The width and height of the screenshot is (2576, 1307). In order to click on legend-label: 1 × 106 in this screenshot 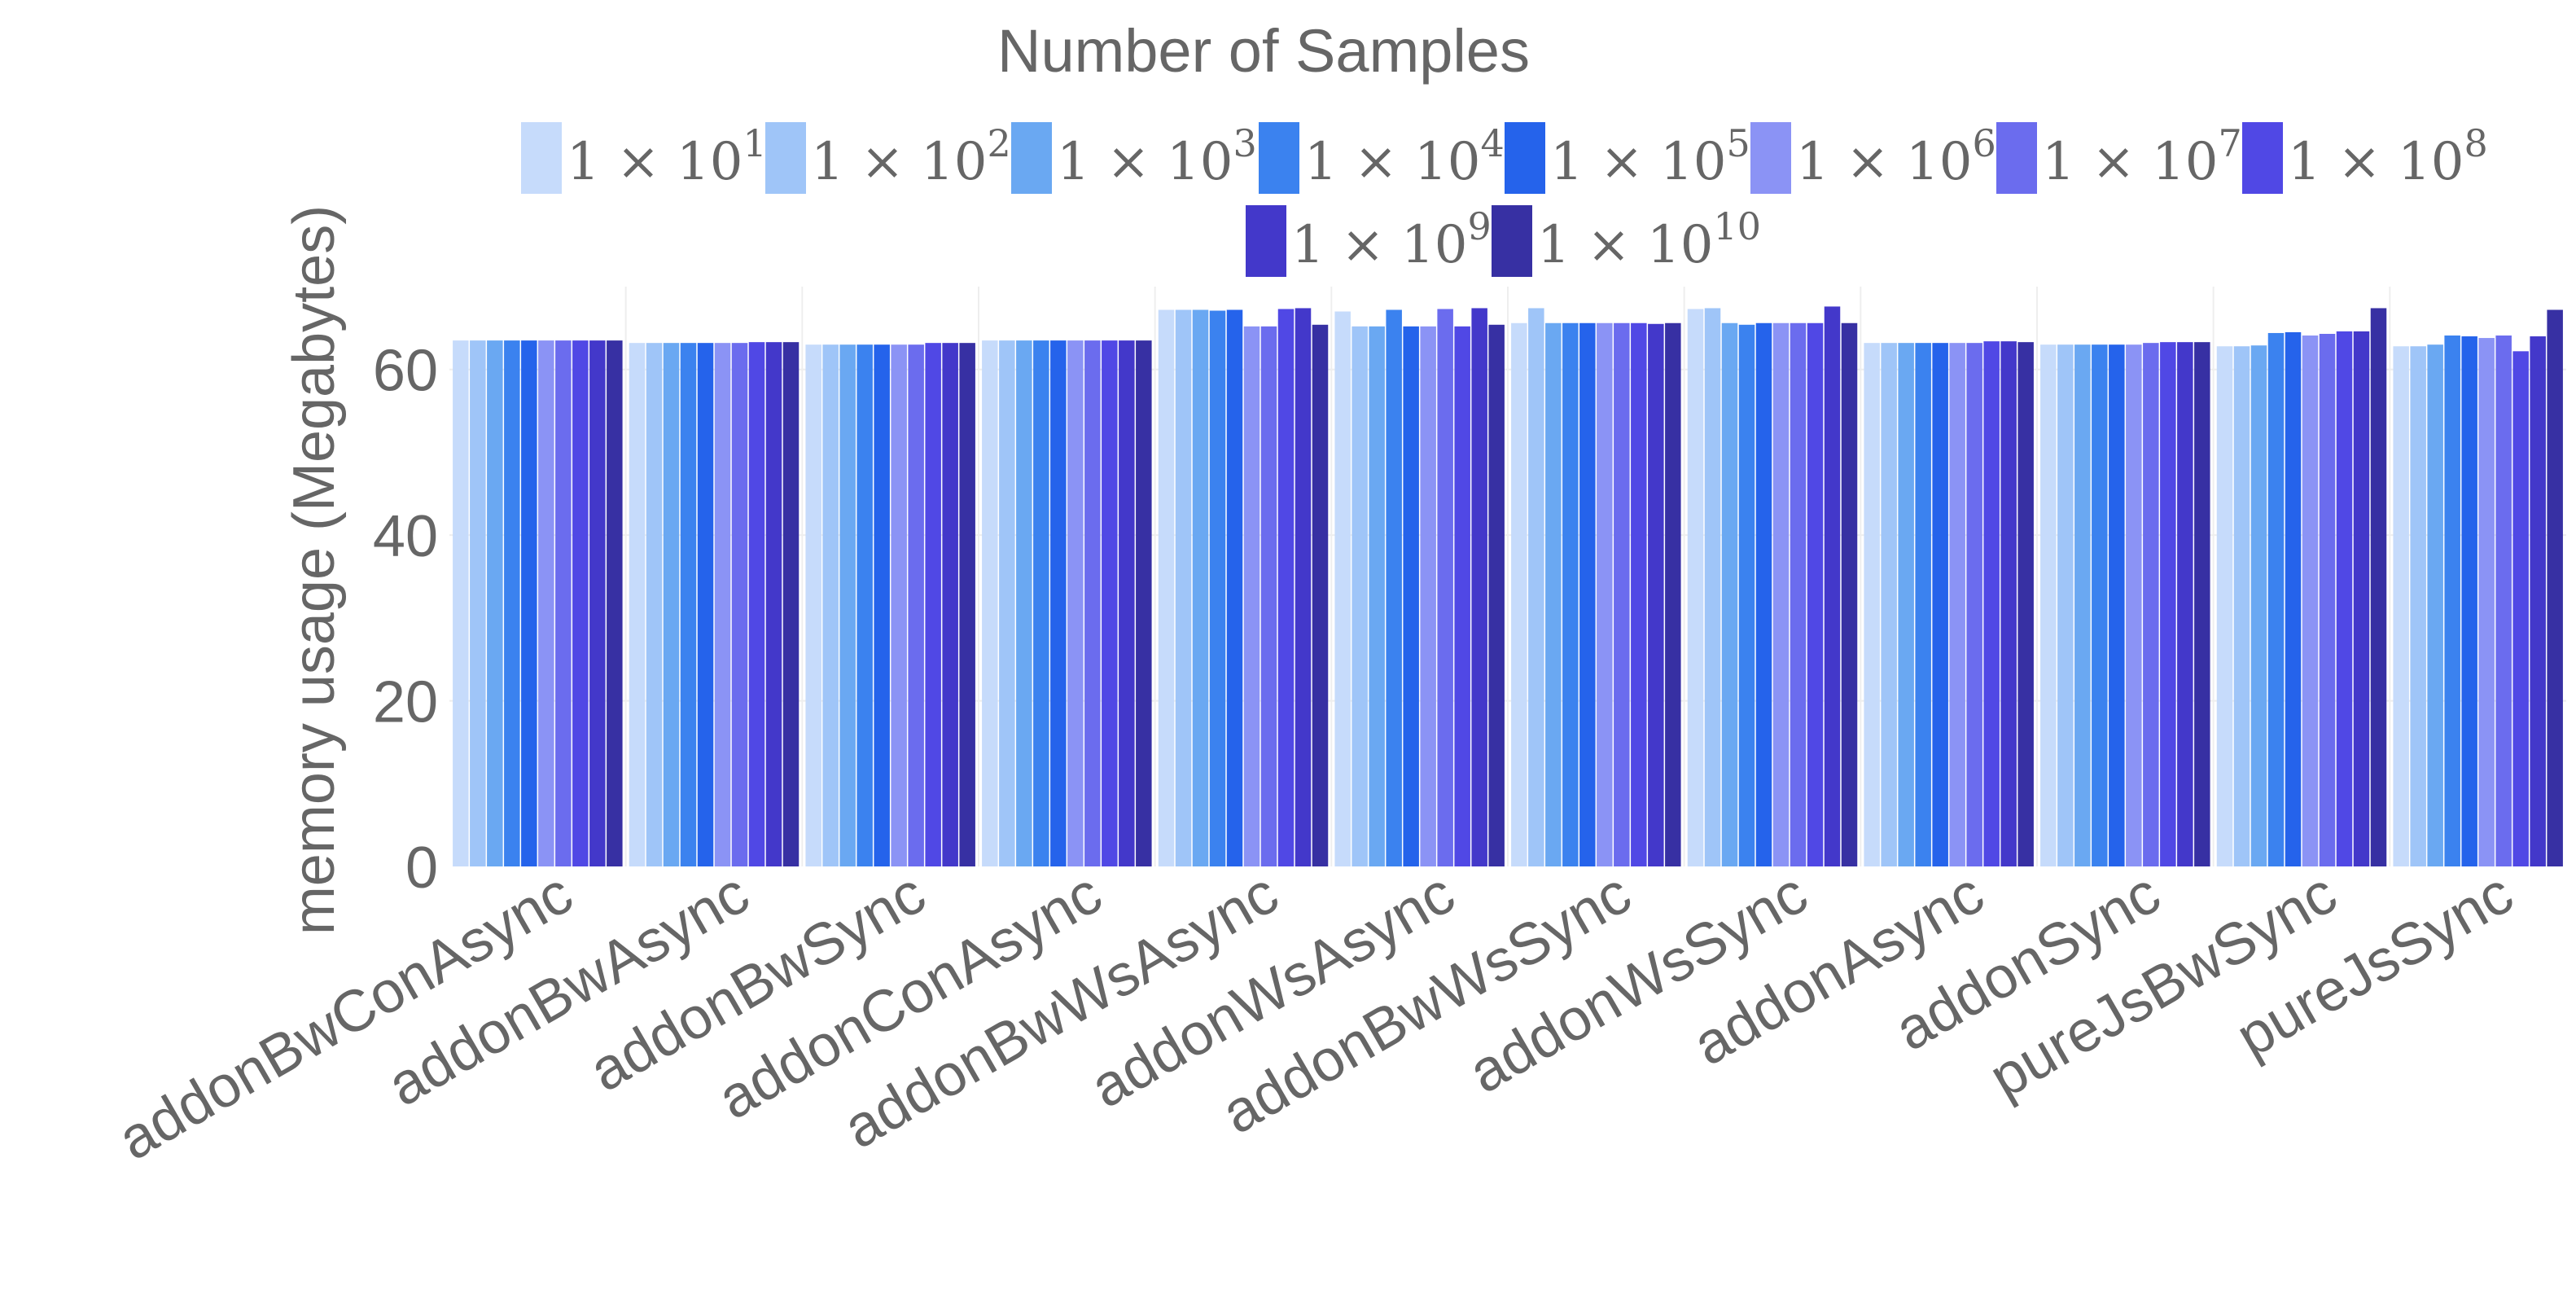, I will do `click(1896, 156)`.